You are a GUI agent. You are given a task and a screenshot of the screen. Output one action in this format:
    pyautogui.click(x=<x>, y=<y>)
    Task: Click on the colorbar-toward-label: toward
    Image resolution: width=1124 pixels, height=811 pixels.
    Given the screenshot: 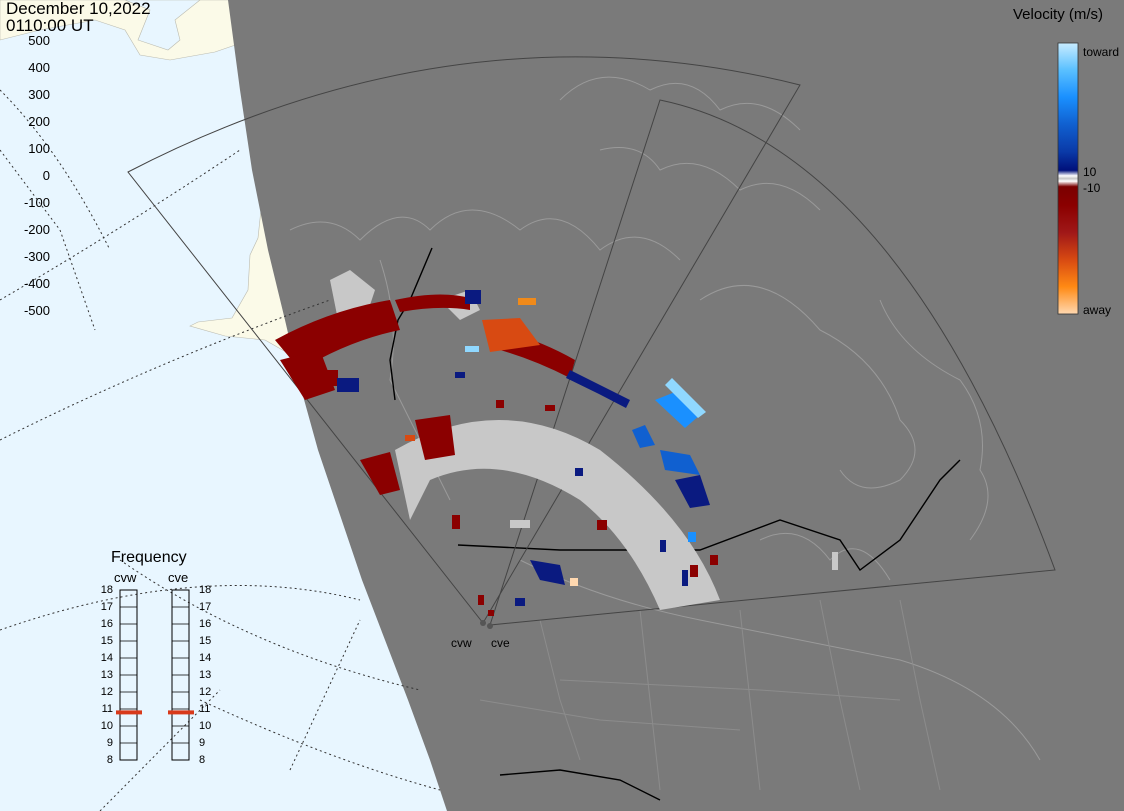 What is the action you would take?
    pyautogui.click(x=1101, y=52)
    